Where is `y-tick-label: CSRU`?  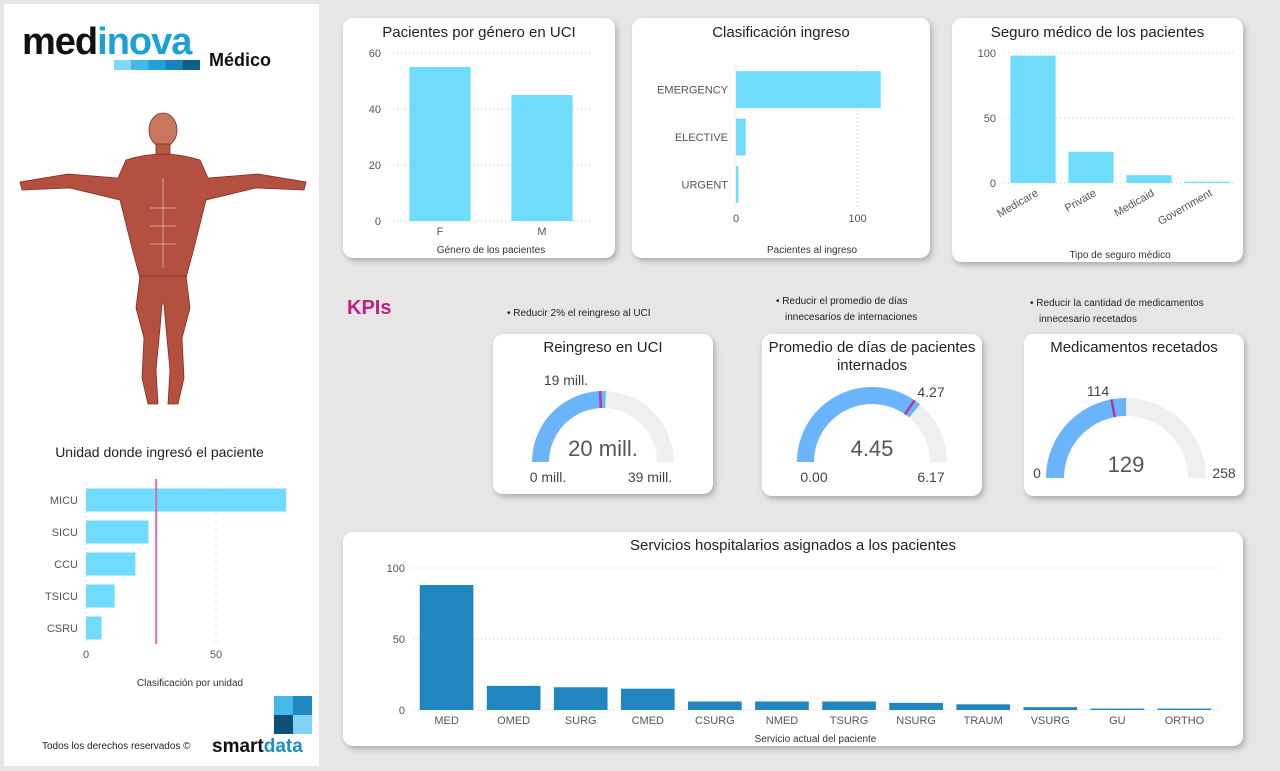 y-tick-label: CSRU is located at coordinates (62, 629).